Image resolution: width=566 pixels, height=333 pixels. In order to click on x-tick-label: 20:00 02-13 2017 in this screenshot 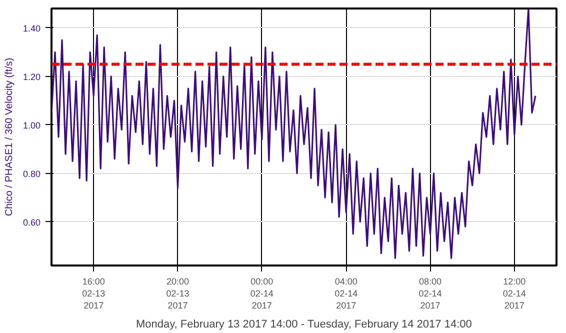, I will do `click(178, 293)`.